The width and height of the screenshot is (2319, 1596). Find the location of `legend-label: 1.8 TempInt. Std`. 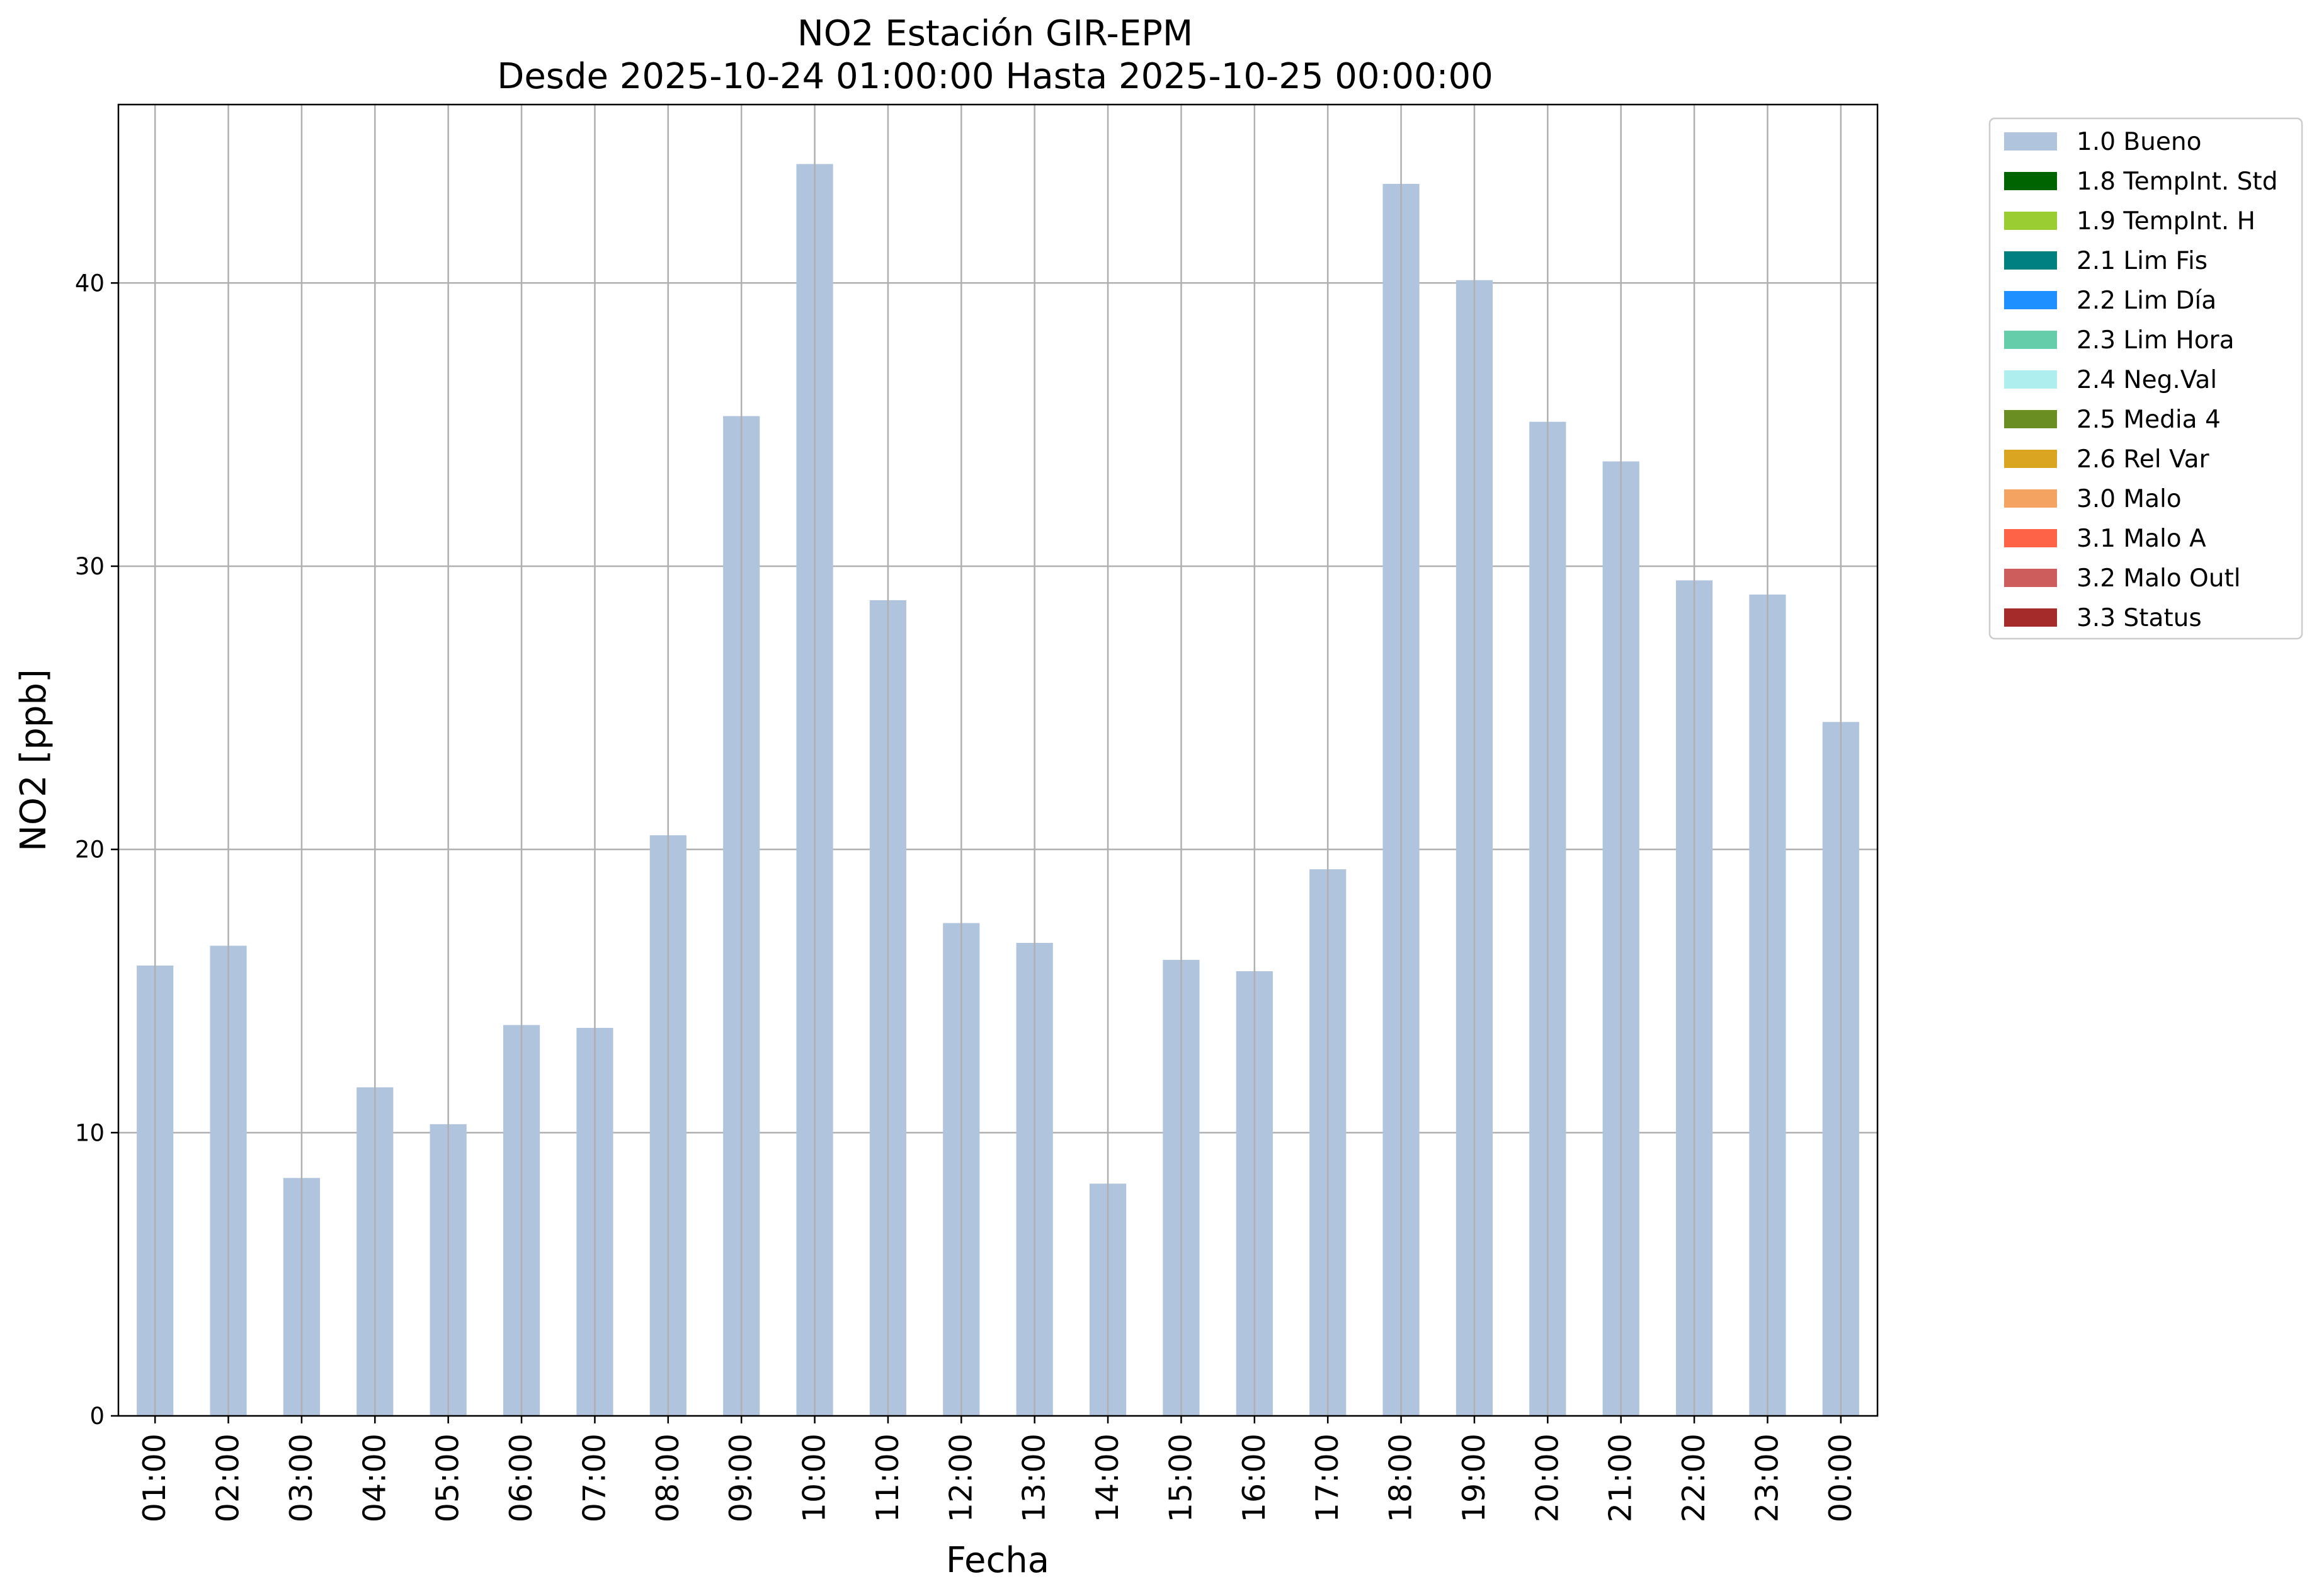

legend-label: 1.8 TempInt. Std is located at coordinates (2177, 182).